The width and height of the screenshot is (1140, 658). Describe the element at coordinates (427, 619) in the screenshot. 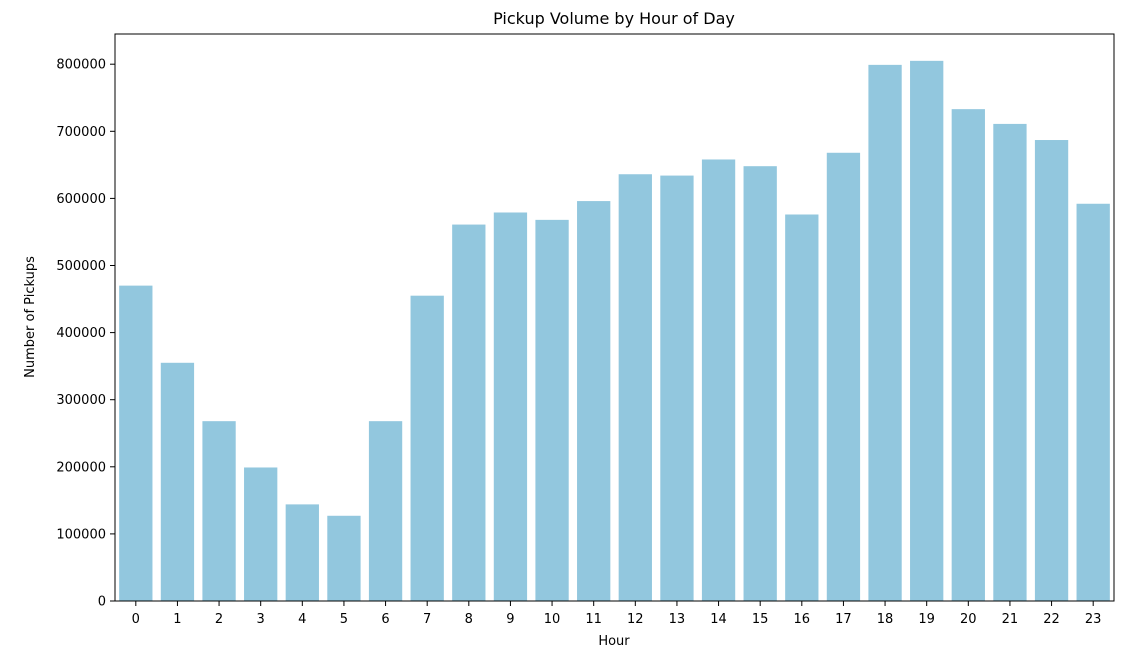

I see `x-tick-label: 7` at that location.